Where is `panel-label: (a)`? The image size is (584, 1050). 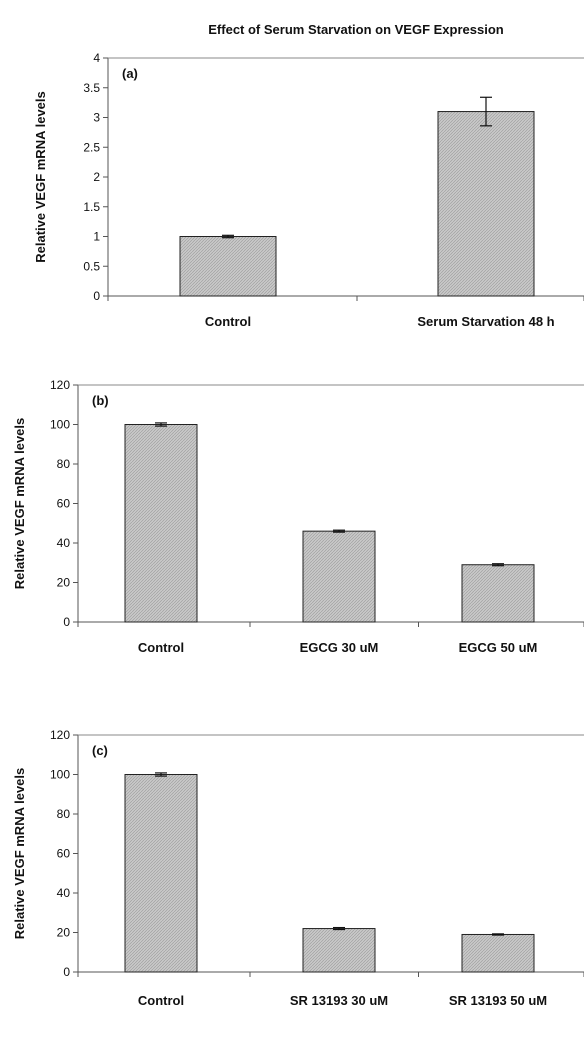
panel-label: (a) is located at coordinates (130, 73).